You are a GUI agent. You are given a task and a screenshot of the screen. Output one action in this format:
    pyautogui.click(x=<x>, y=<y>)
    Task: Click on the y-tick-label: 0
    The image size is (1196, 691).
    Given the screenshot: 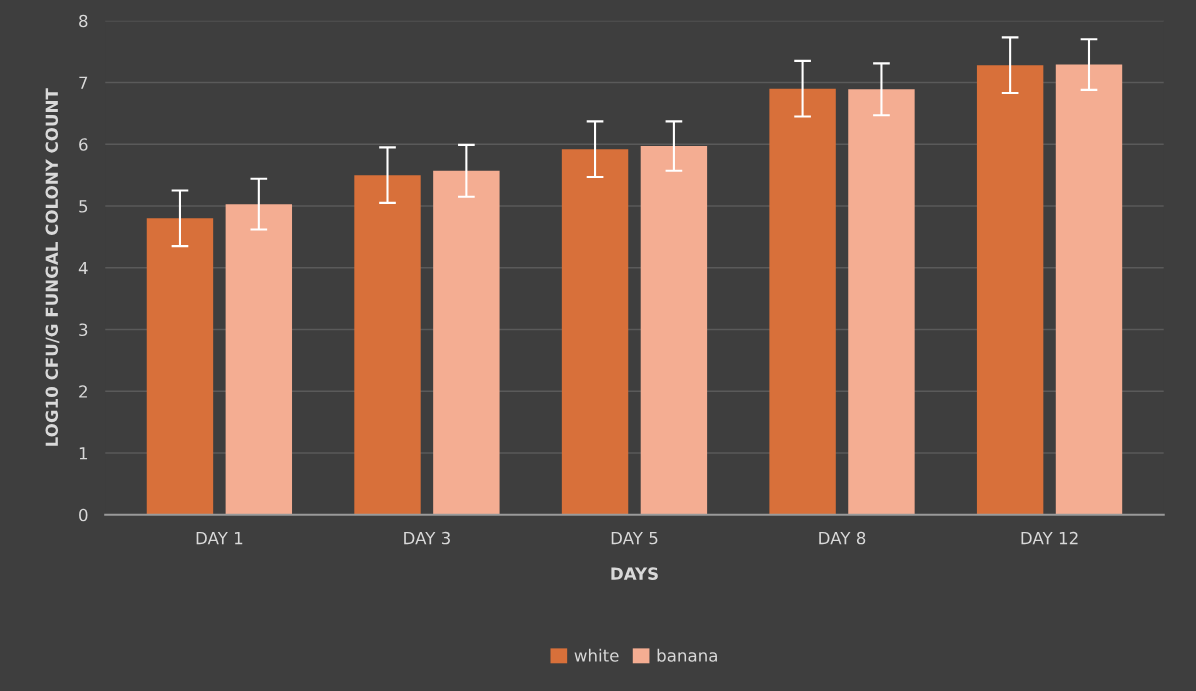 What is the action you would take?
    pyautogui.click(x=83, y=515)
    